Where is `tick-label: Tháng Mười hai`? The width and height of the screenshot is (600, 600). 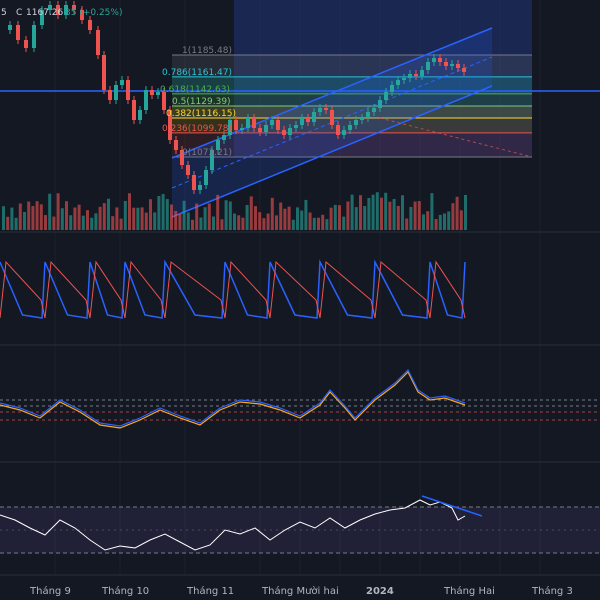 tick-label: Tháng Mười hai is located at coordinates (300, 591).